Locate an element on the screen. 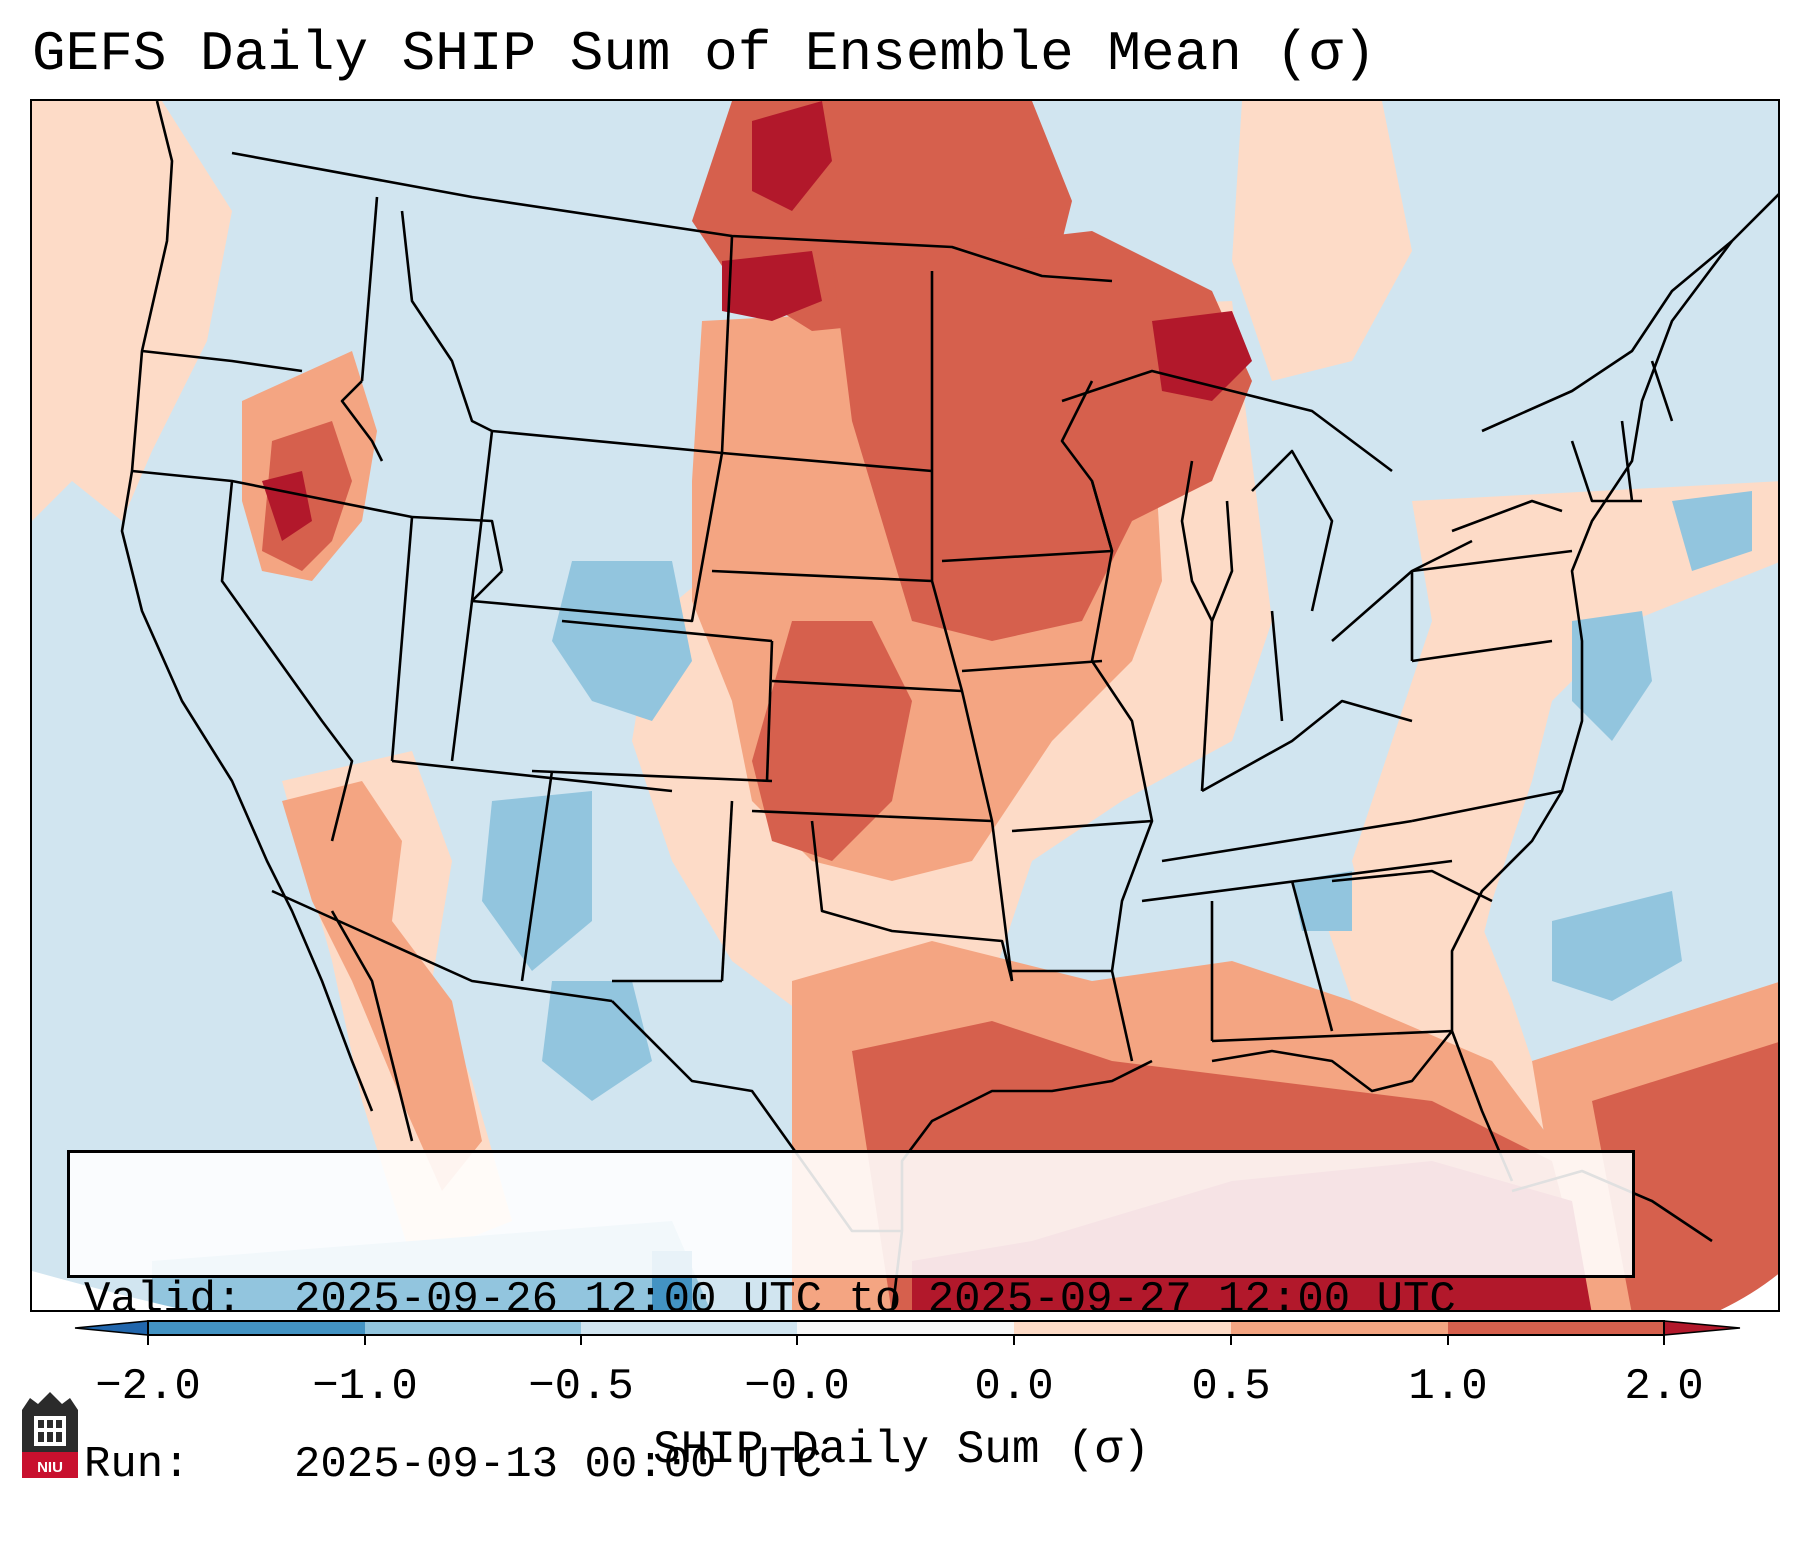 The height and width of the screenshot is (1548, 1803). field-red-minnesota is located at coordinates (1042, 436).